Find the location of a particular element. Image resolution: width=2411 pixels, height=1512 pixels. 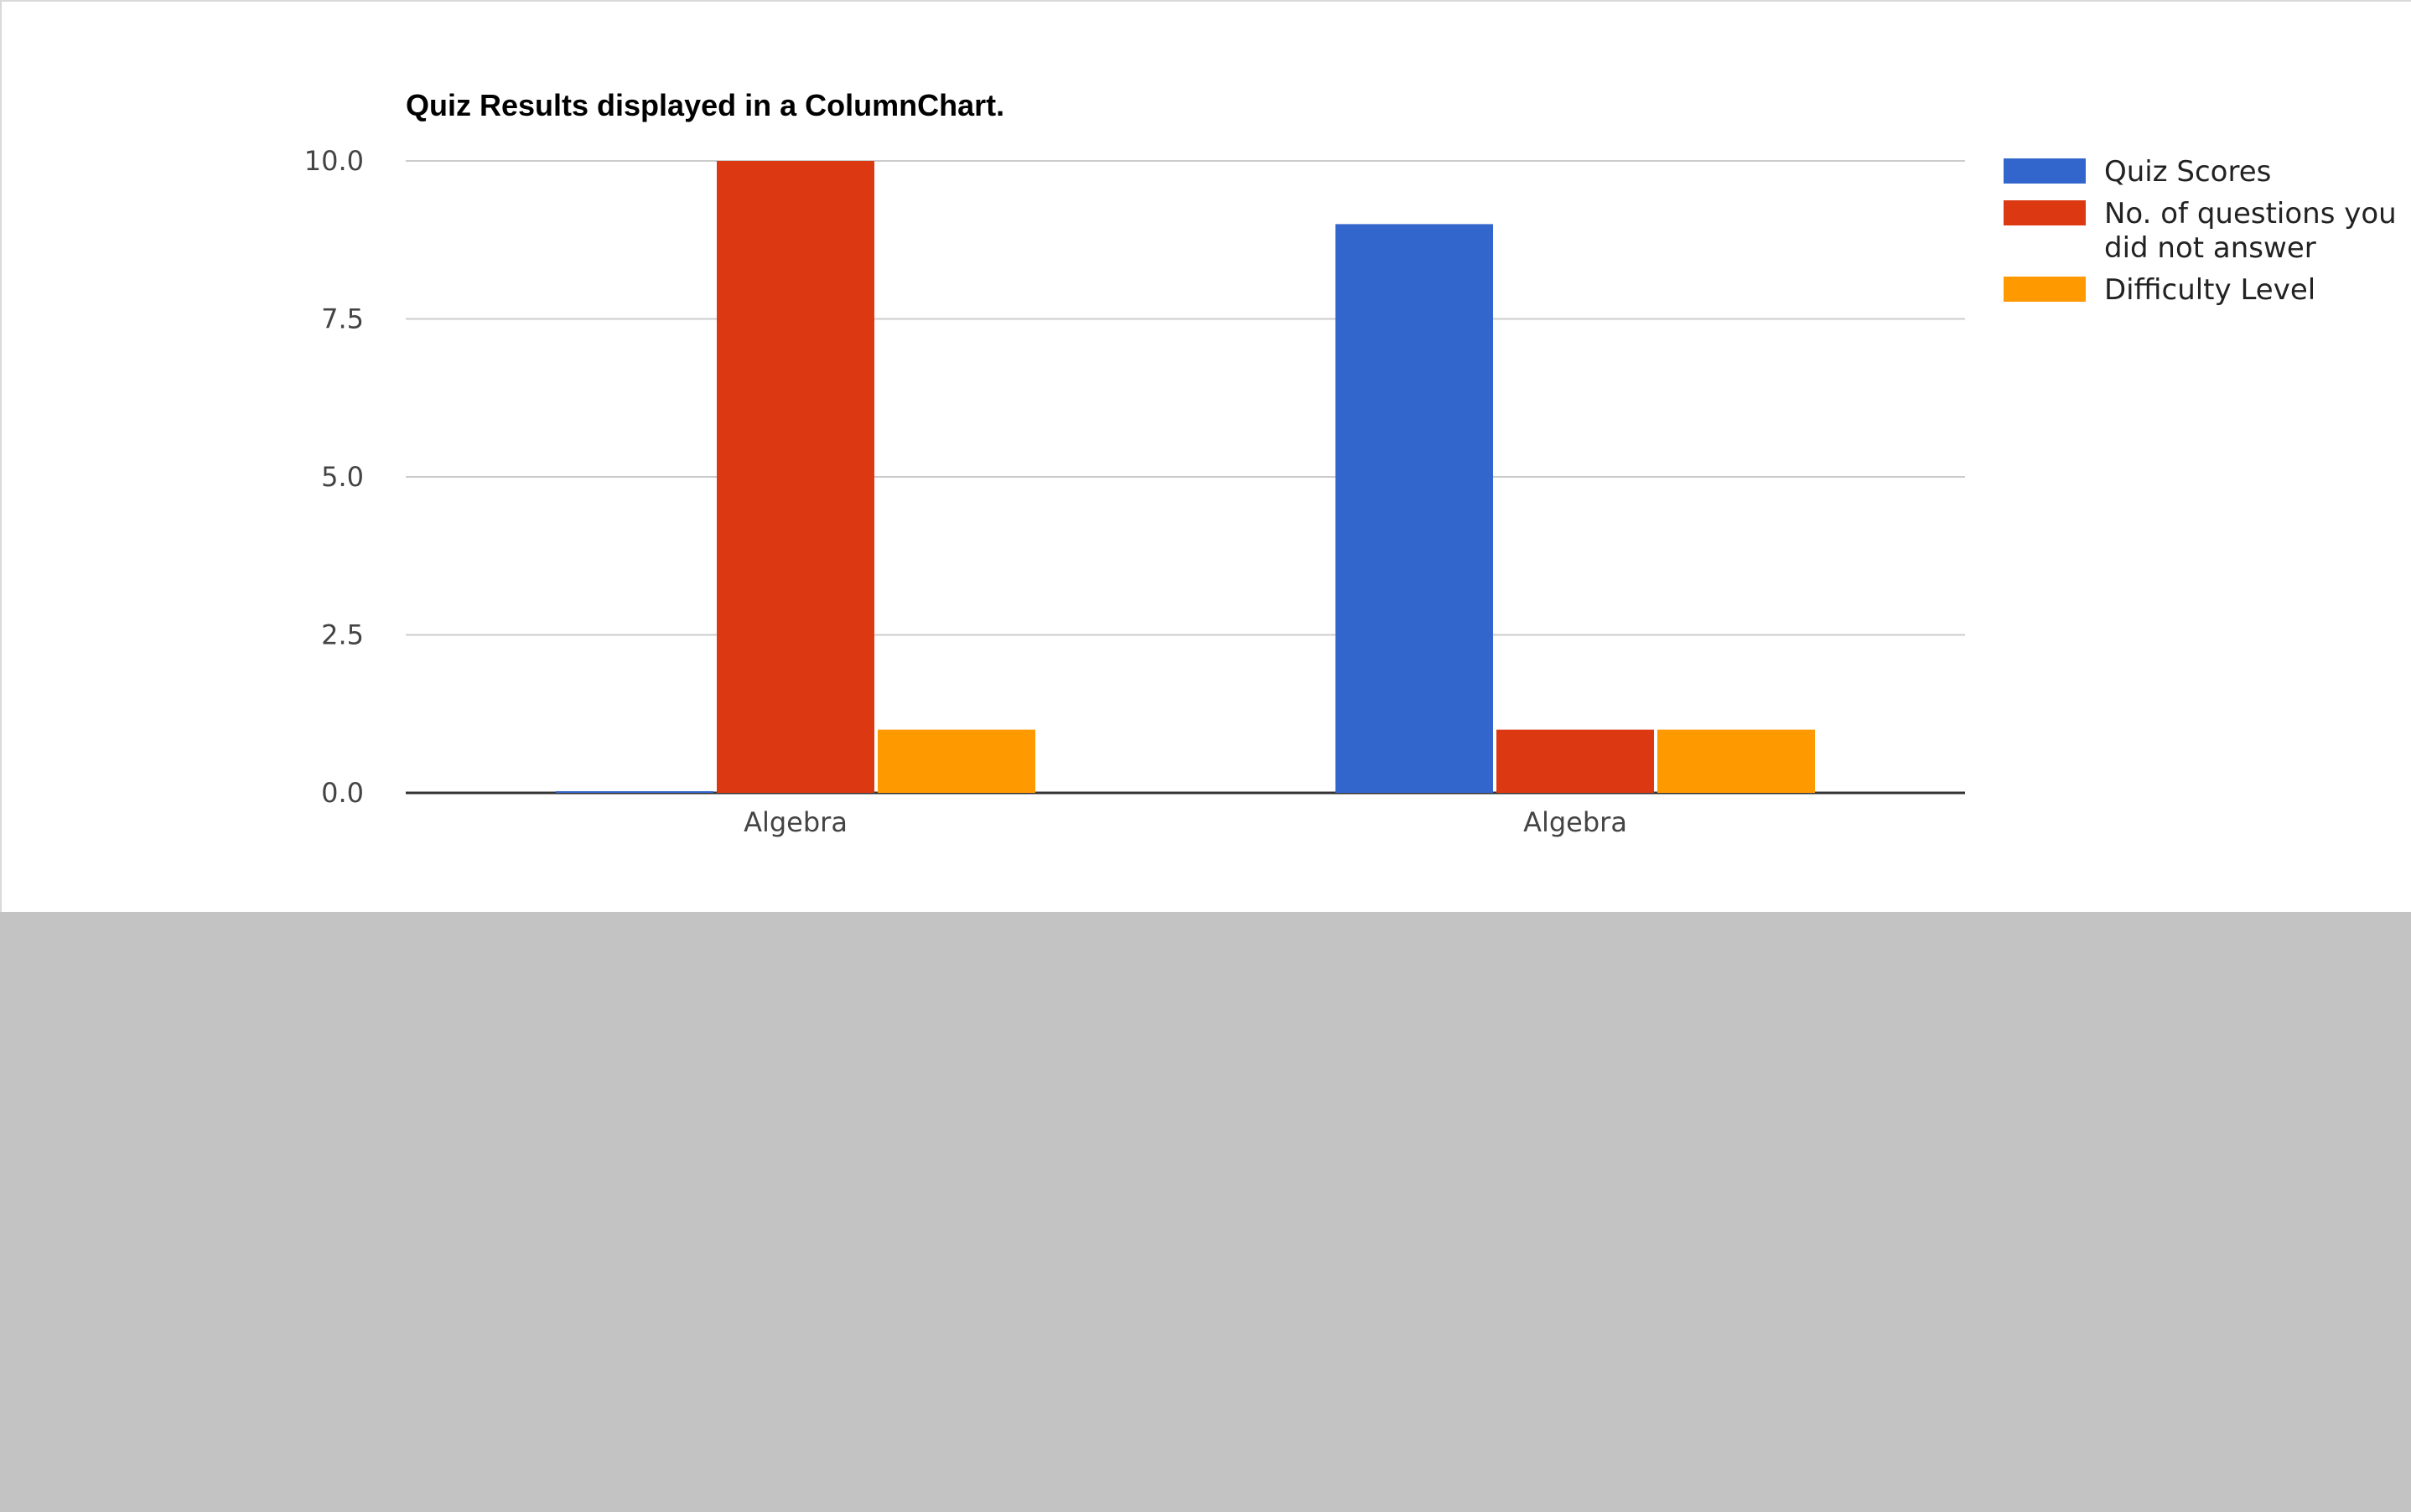

legend-item-0: Quiz Scores is located at coordinates (2137, 172).